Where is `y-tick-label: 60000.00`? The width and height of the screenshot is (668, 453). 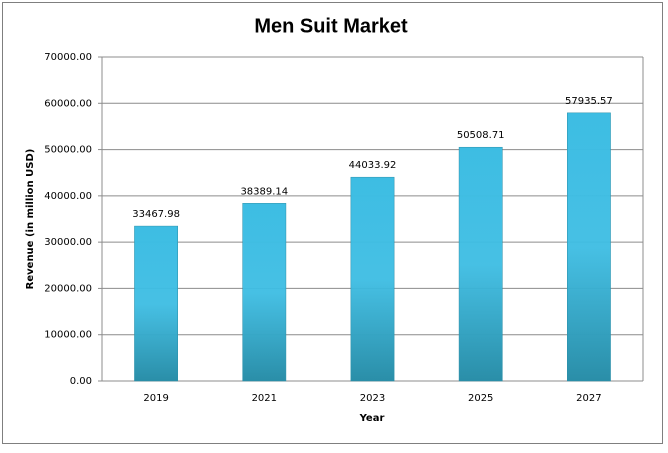 y-tick-label: 60000.00 is located at coordinates (68, 103).